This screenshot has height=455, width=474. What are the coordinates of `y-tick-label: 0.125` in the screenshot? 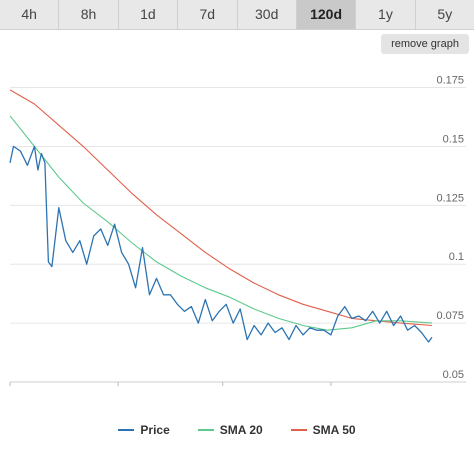 It's located at (450, 198).